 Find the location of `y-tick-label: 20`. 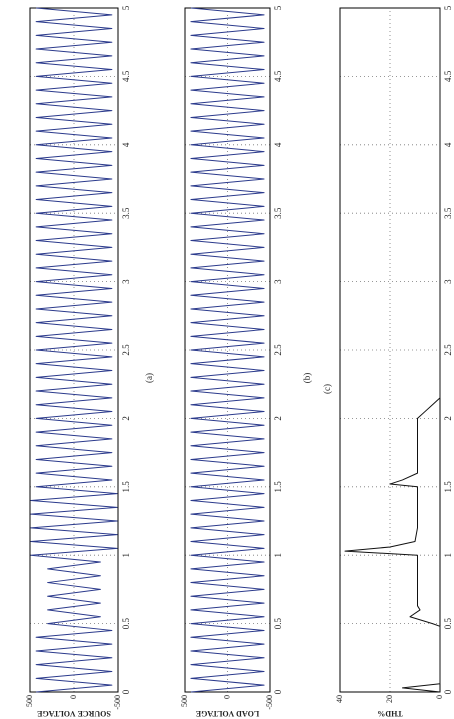

y-tick-label: 20 is located at coordinates (389, 699).